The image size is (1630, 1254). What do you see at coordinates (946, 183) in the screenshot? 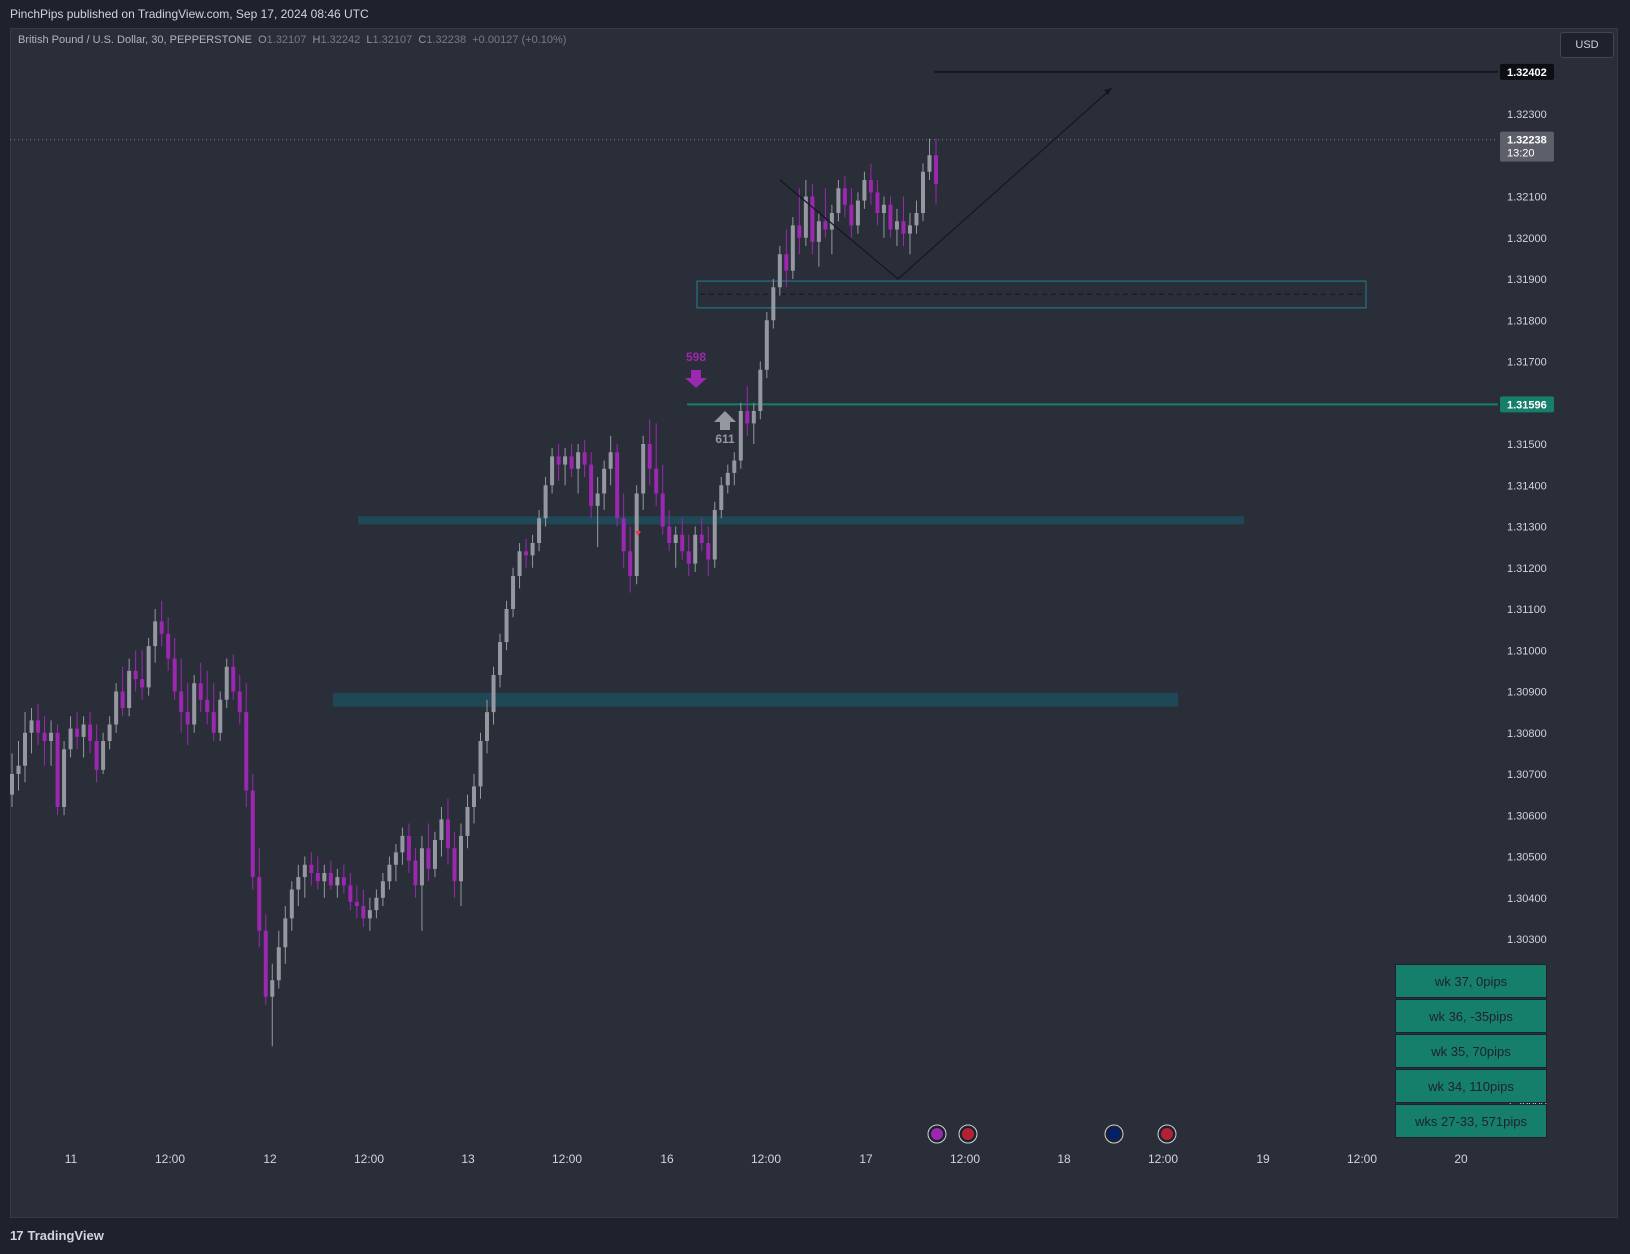
I see `projection-path` at bounding box center [946, 183].